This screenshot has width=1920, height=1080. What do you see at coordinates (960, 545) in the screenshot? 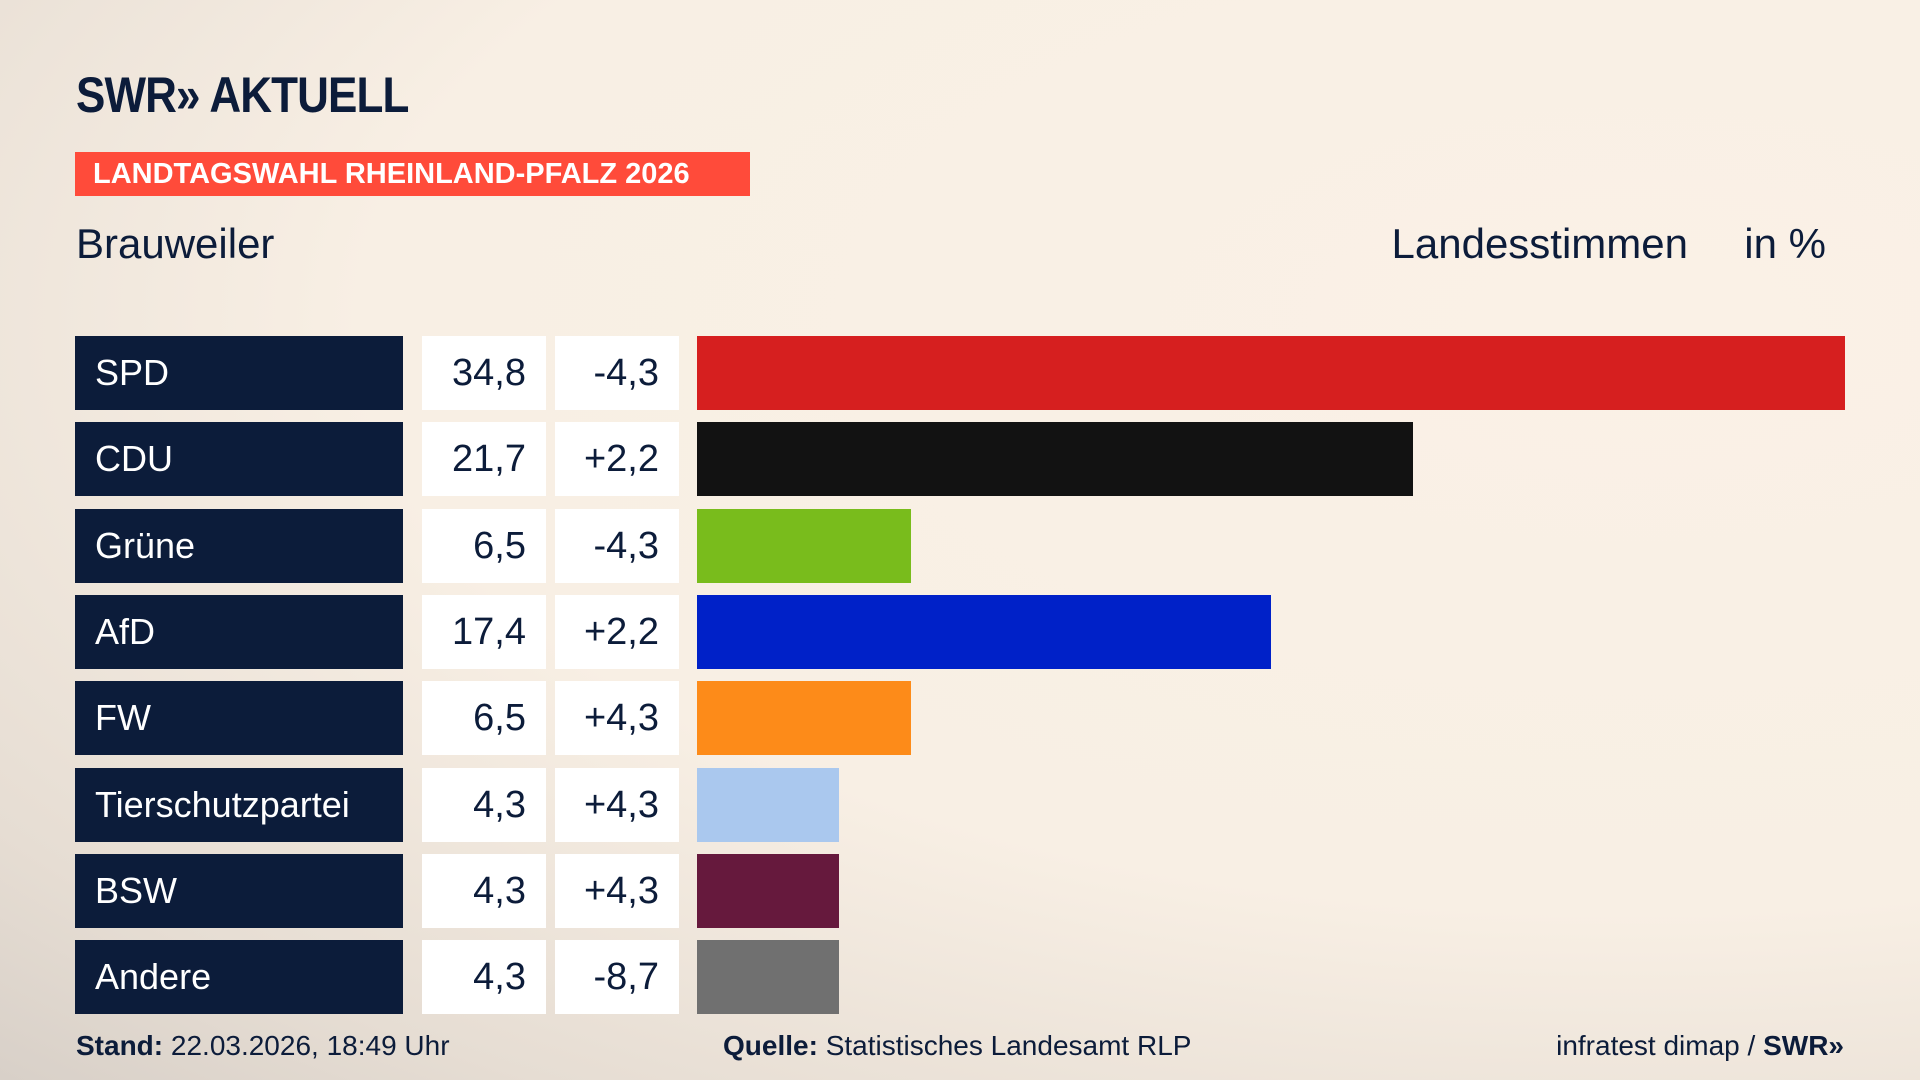
I see `result-row: Grüne 6,5 -4,3` at bounding box center [960, 545].